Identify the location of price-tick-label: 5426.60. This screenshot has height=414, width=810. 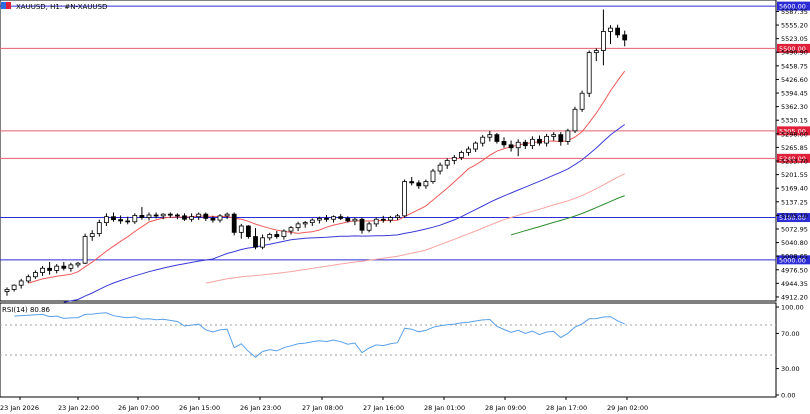
(794, 80).